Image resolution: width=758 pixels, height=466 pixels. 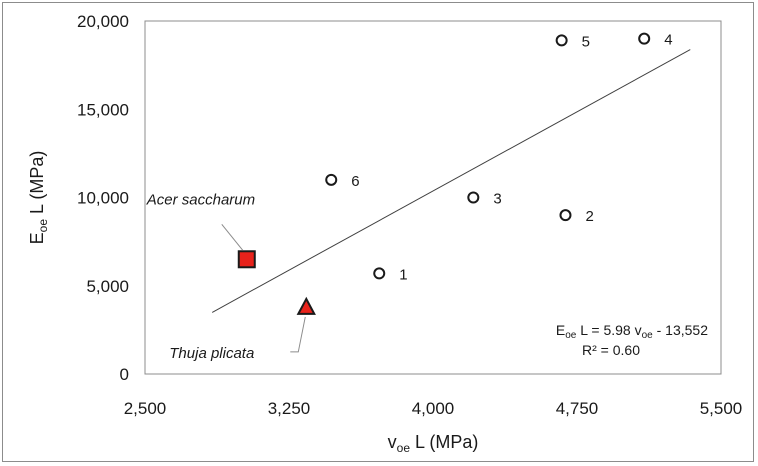 I want to click on y-tick-label: 15,000, so click(x=103, y=109).